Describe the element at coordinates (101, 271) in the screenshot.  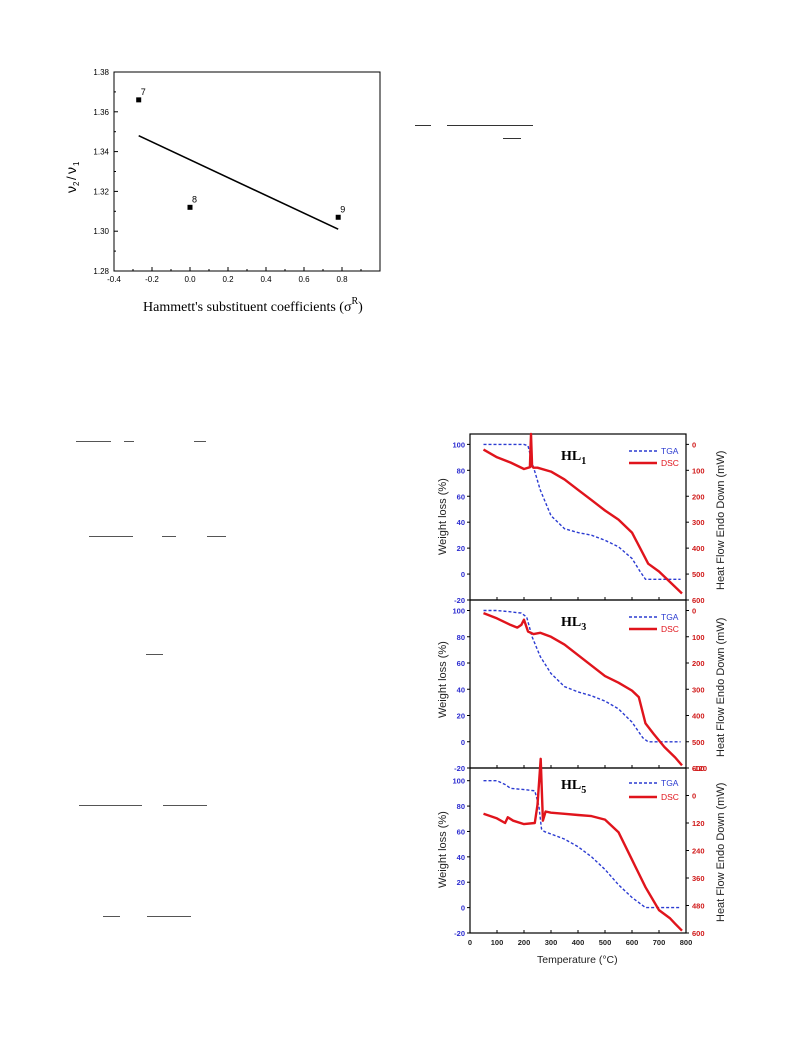
I see `y-tick-label: 1.28` at that location.